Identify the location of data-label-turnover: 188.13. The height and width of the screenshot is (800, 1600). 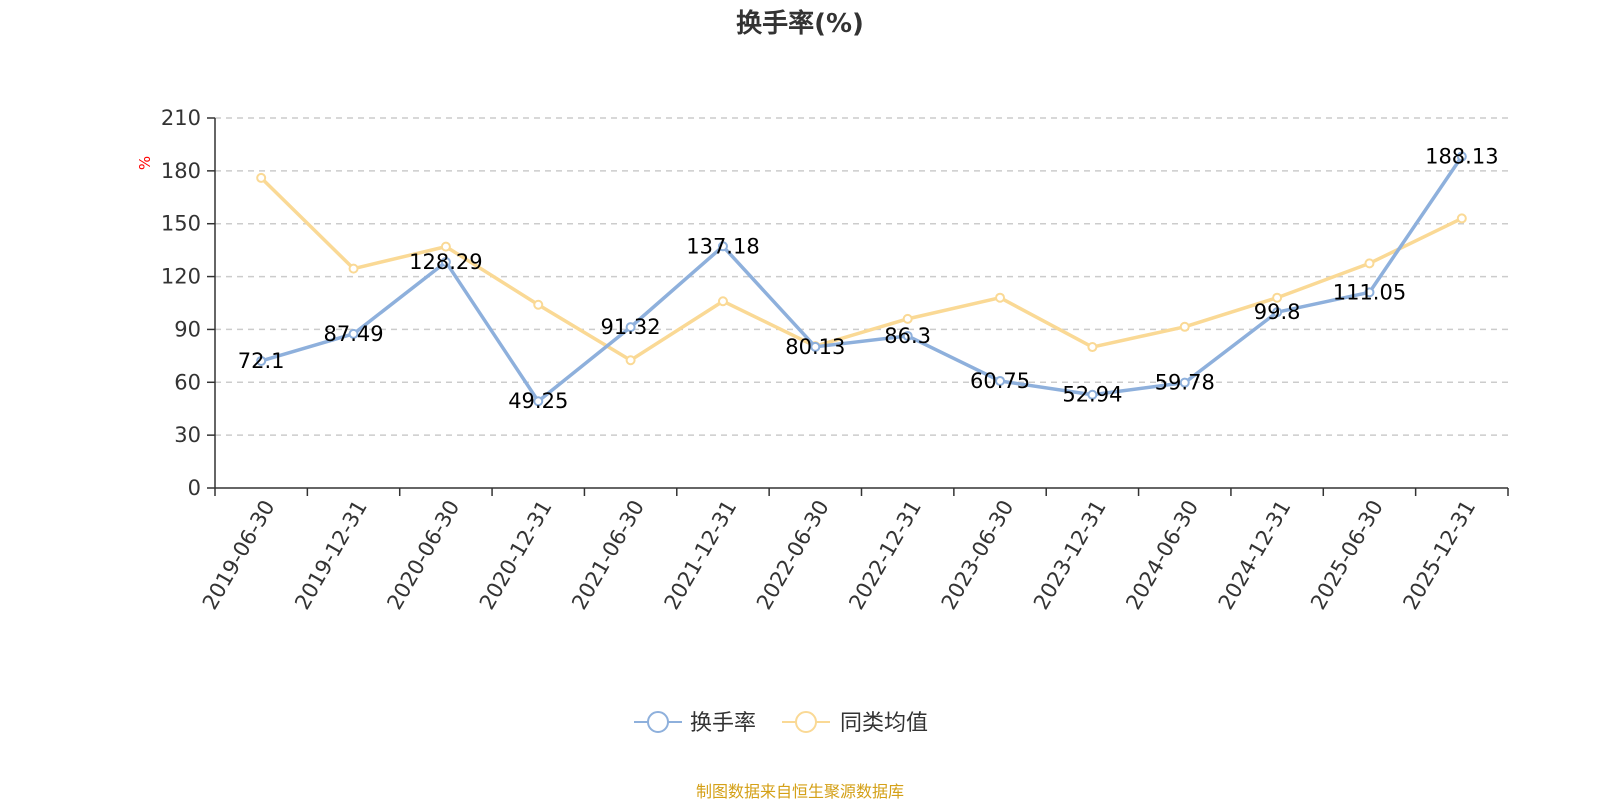
(1461, 157).